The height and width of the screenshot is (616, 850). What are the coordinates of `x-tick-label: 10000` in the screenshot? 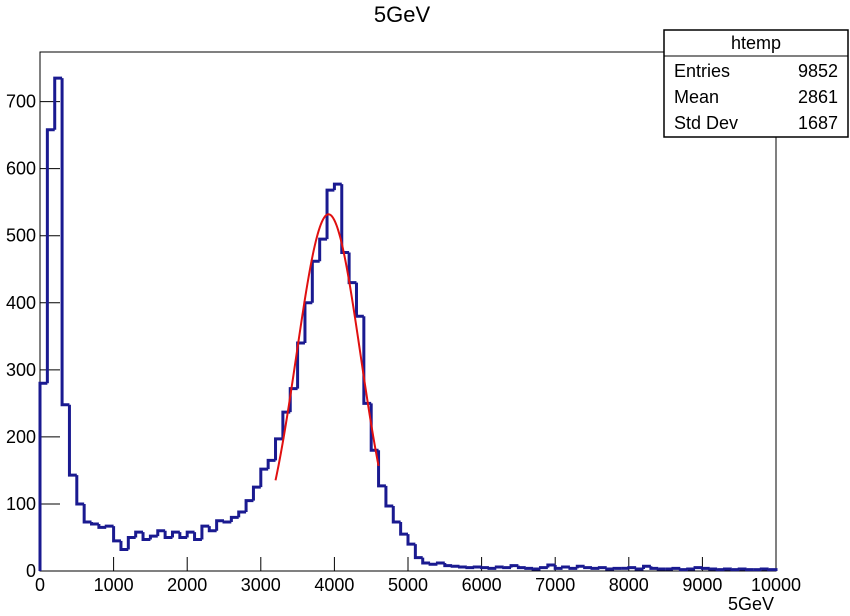 It's located at (776, 585).